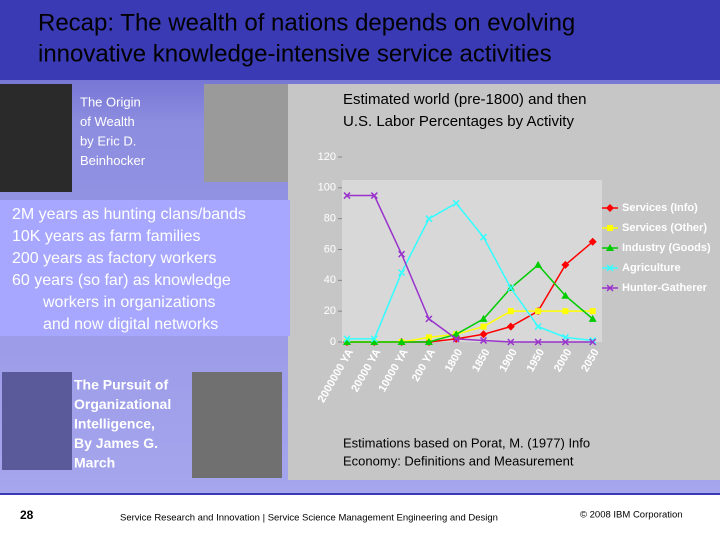 Image resolution: width=720 pixels, height=540 pixels. Describe the element at coordinates (330, 219) in the screenshot. I see `y-tick-label: 80` at that location.